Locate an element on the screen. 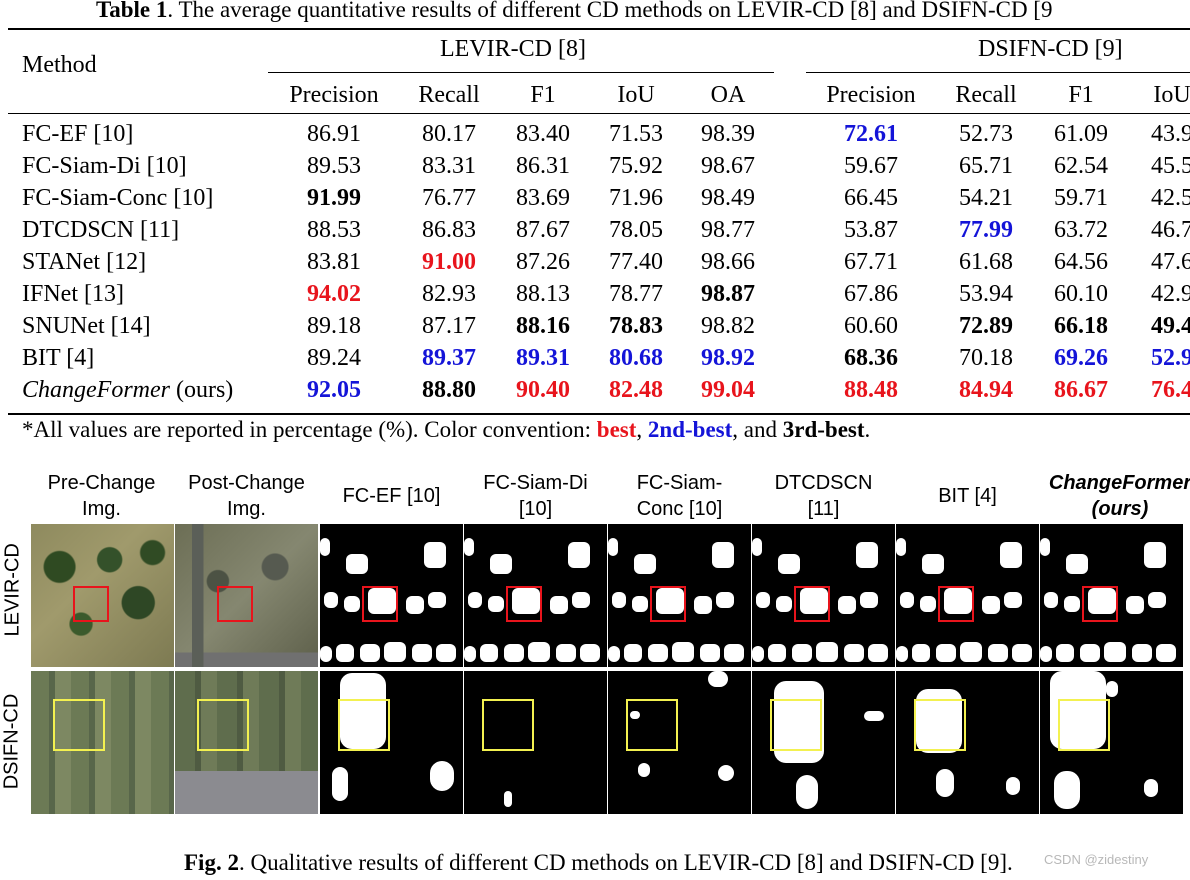  method-name: IFNet [13] is located at coordinates (73, 294).